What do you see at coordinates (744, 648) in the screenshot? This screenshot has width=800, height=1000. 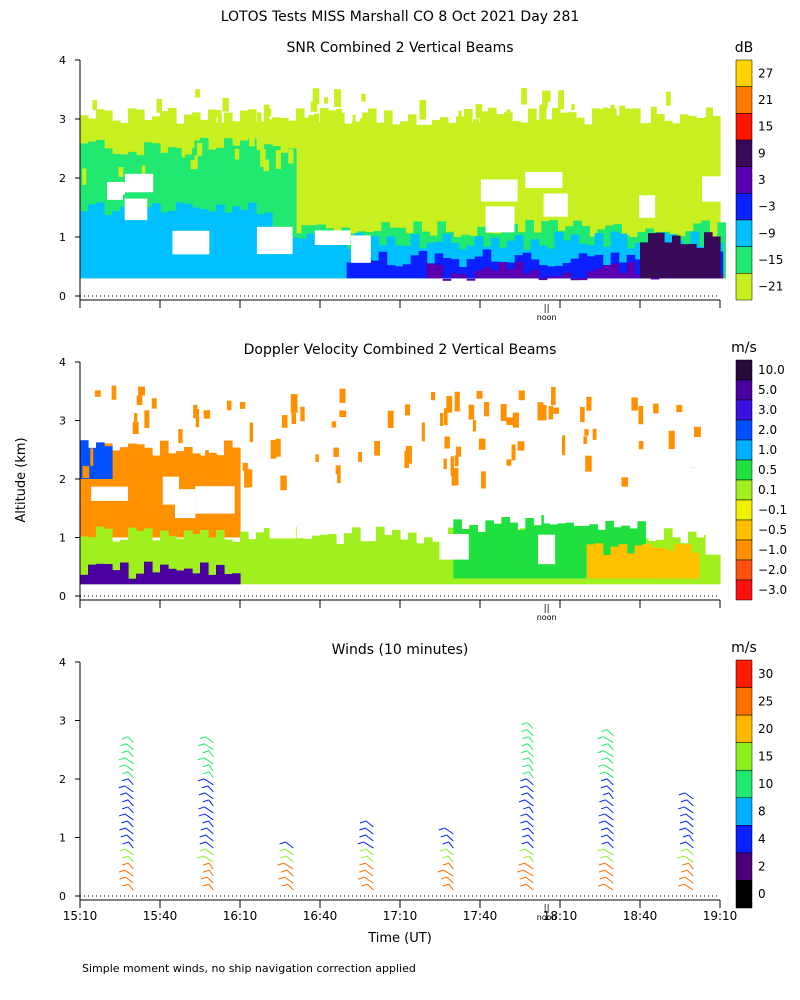 I see `colorbar-unit: m/s` at bounding box center [744, 648].